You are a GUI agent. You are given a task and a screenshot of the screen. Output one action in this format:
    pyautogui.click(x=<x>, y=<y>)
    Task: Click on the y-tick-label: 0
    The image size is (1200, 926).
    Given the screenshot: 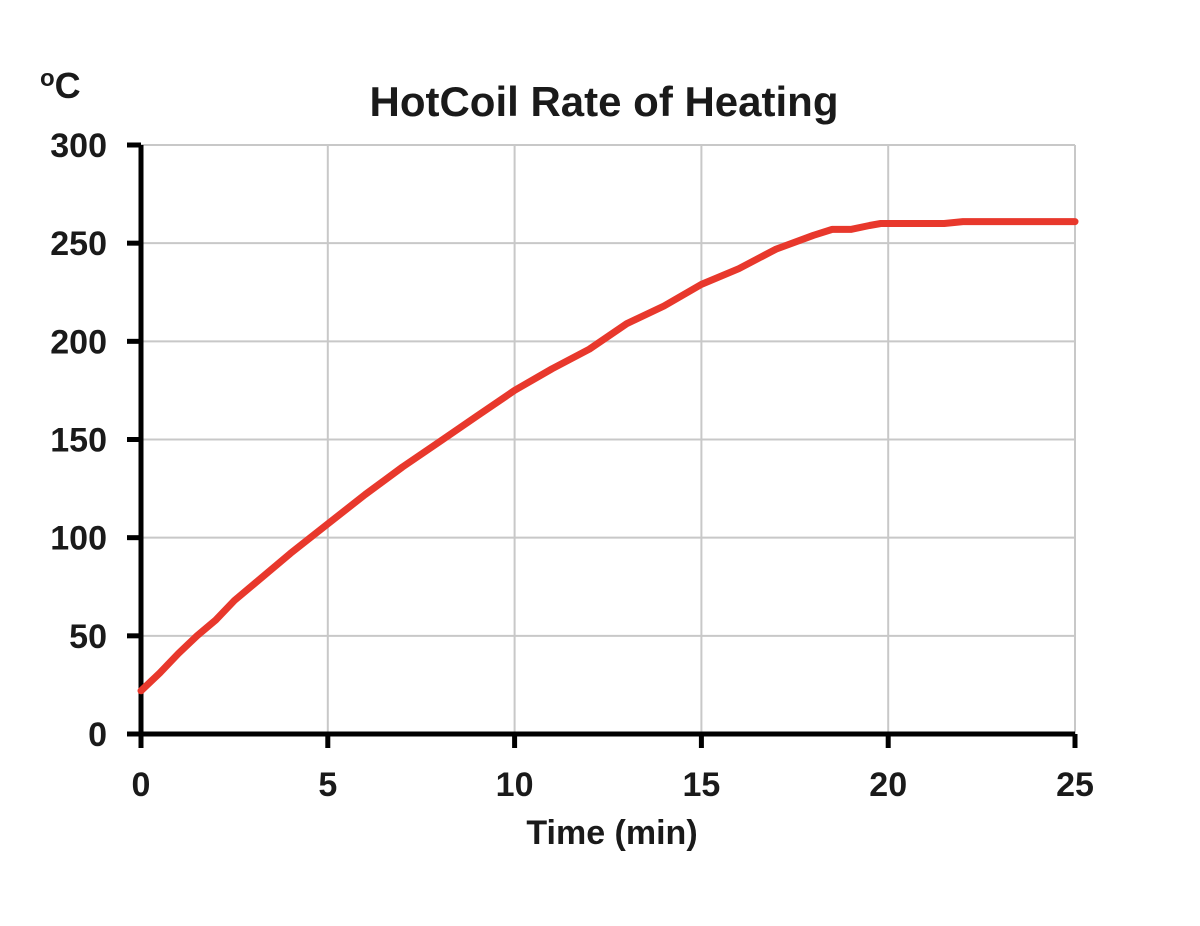 What is the action you would take?
    pyautogui.click(x=97, y=735)
    